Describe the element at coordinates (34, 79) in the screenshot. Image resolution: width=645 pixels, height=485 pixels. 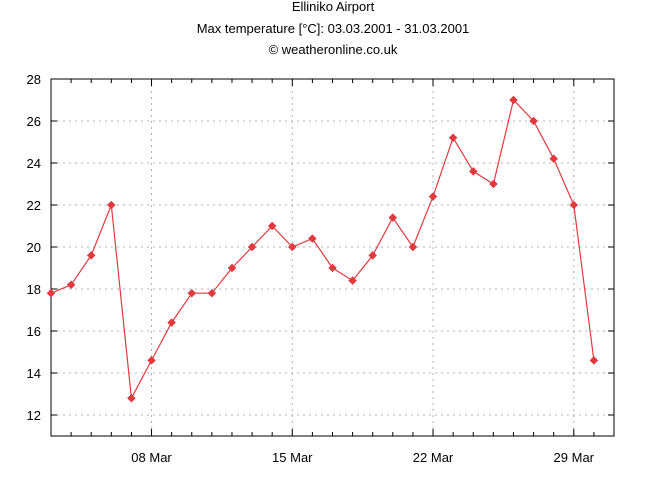
I see `y-tick-label: 28` at that location.